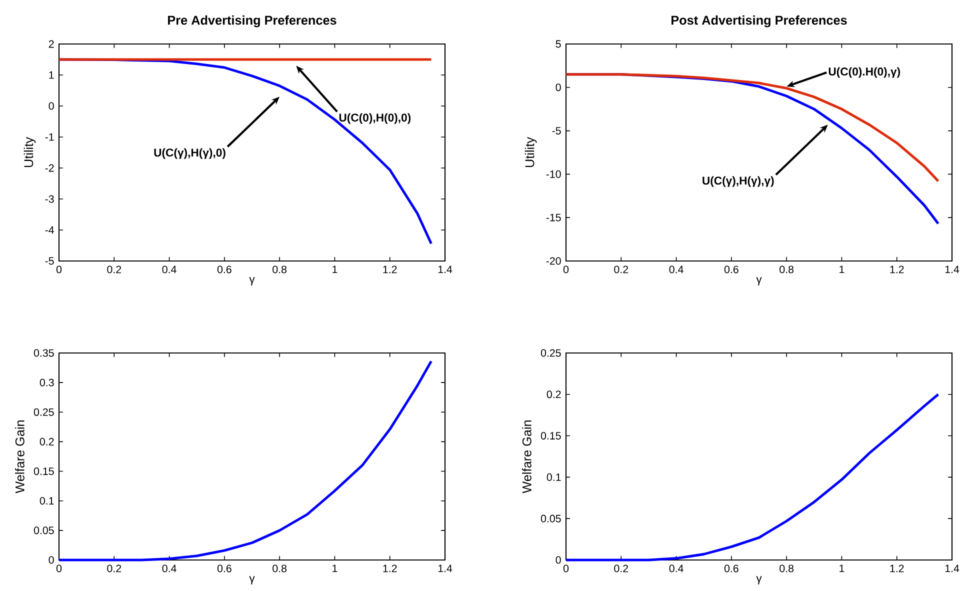 The image size is (961, 591). Describe the element at coordinates (375, 118) in the screenshot. I see `annotation: U(C(0),H(0),0)` at that location.